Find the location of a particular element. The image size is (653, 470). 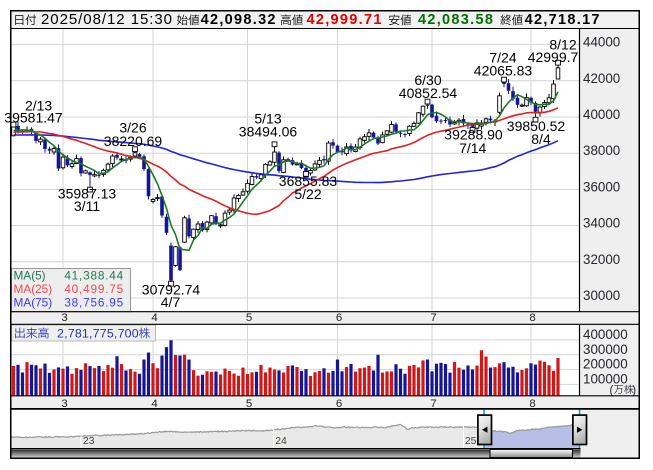

svg-text: MA(75) is located at coordinates (33, 302).